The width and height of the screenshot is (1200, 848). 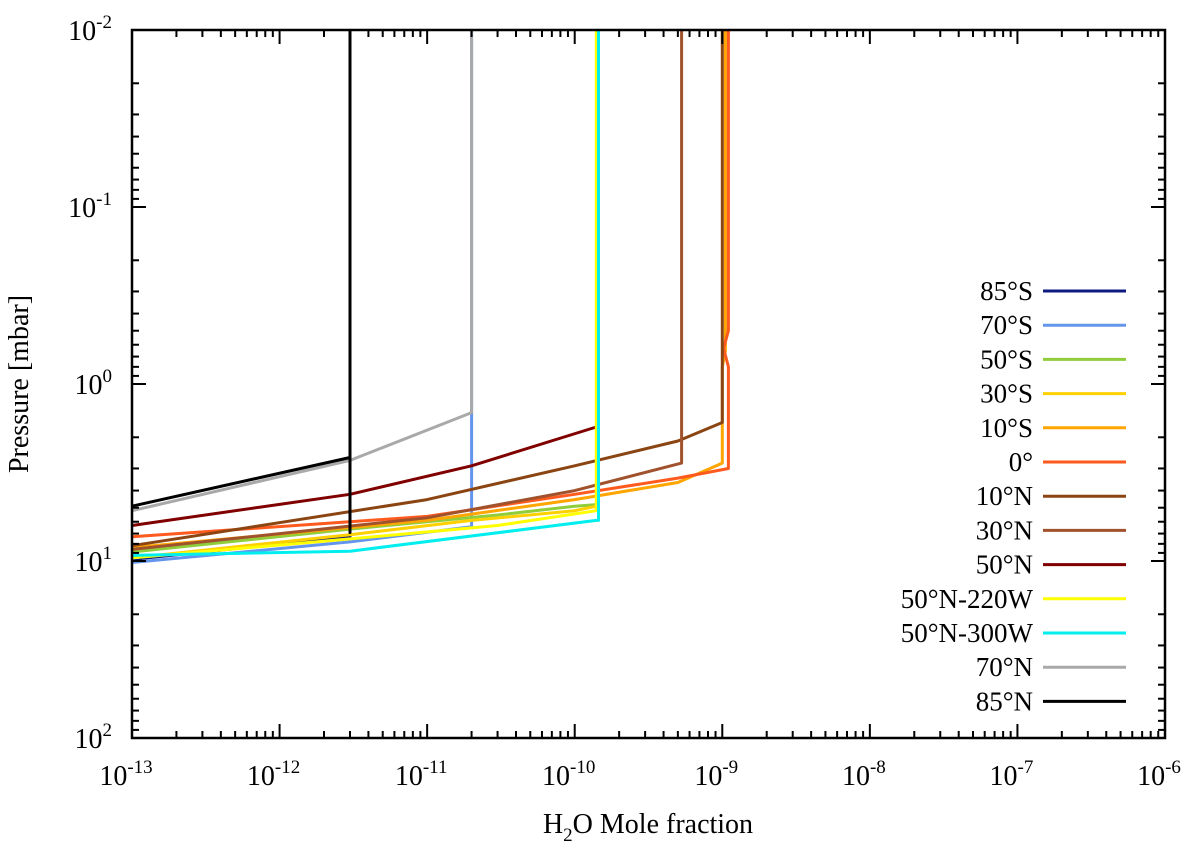 I want to click on y-tick-label: 10⁻¹, so click(x=90, y=206).